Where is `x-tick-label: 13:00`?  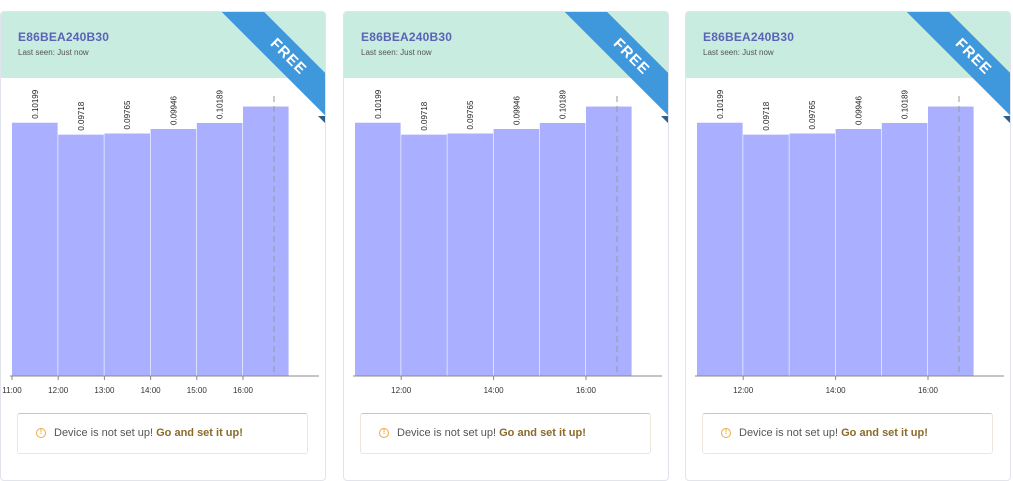
x-tick-label: 13:00 is located at coordinates (104, 390).